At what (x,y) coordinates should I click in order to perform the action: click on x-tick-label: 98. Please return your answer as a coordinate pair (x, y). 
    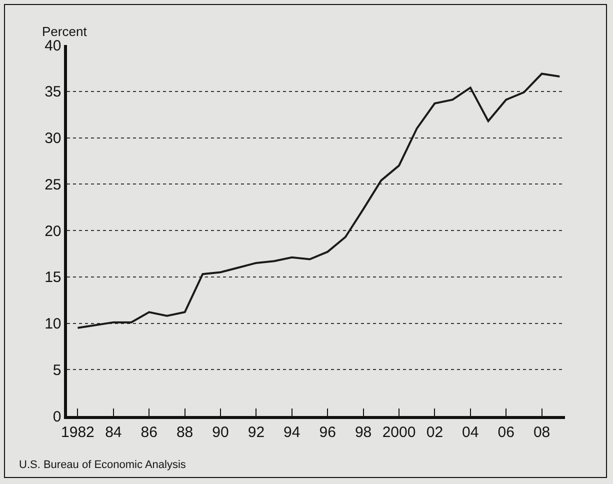
    Looking at the image, I should click on (363, 432).